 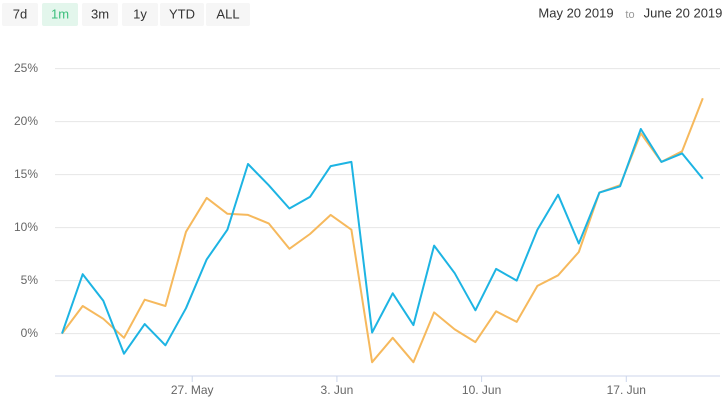 I want to click on button-label: 7d, so click(x=20, y=13).